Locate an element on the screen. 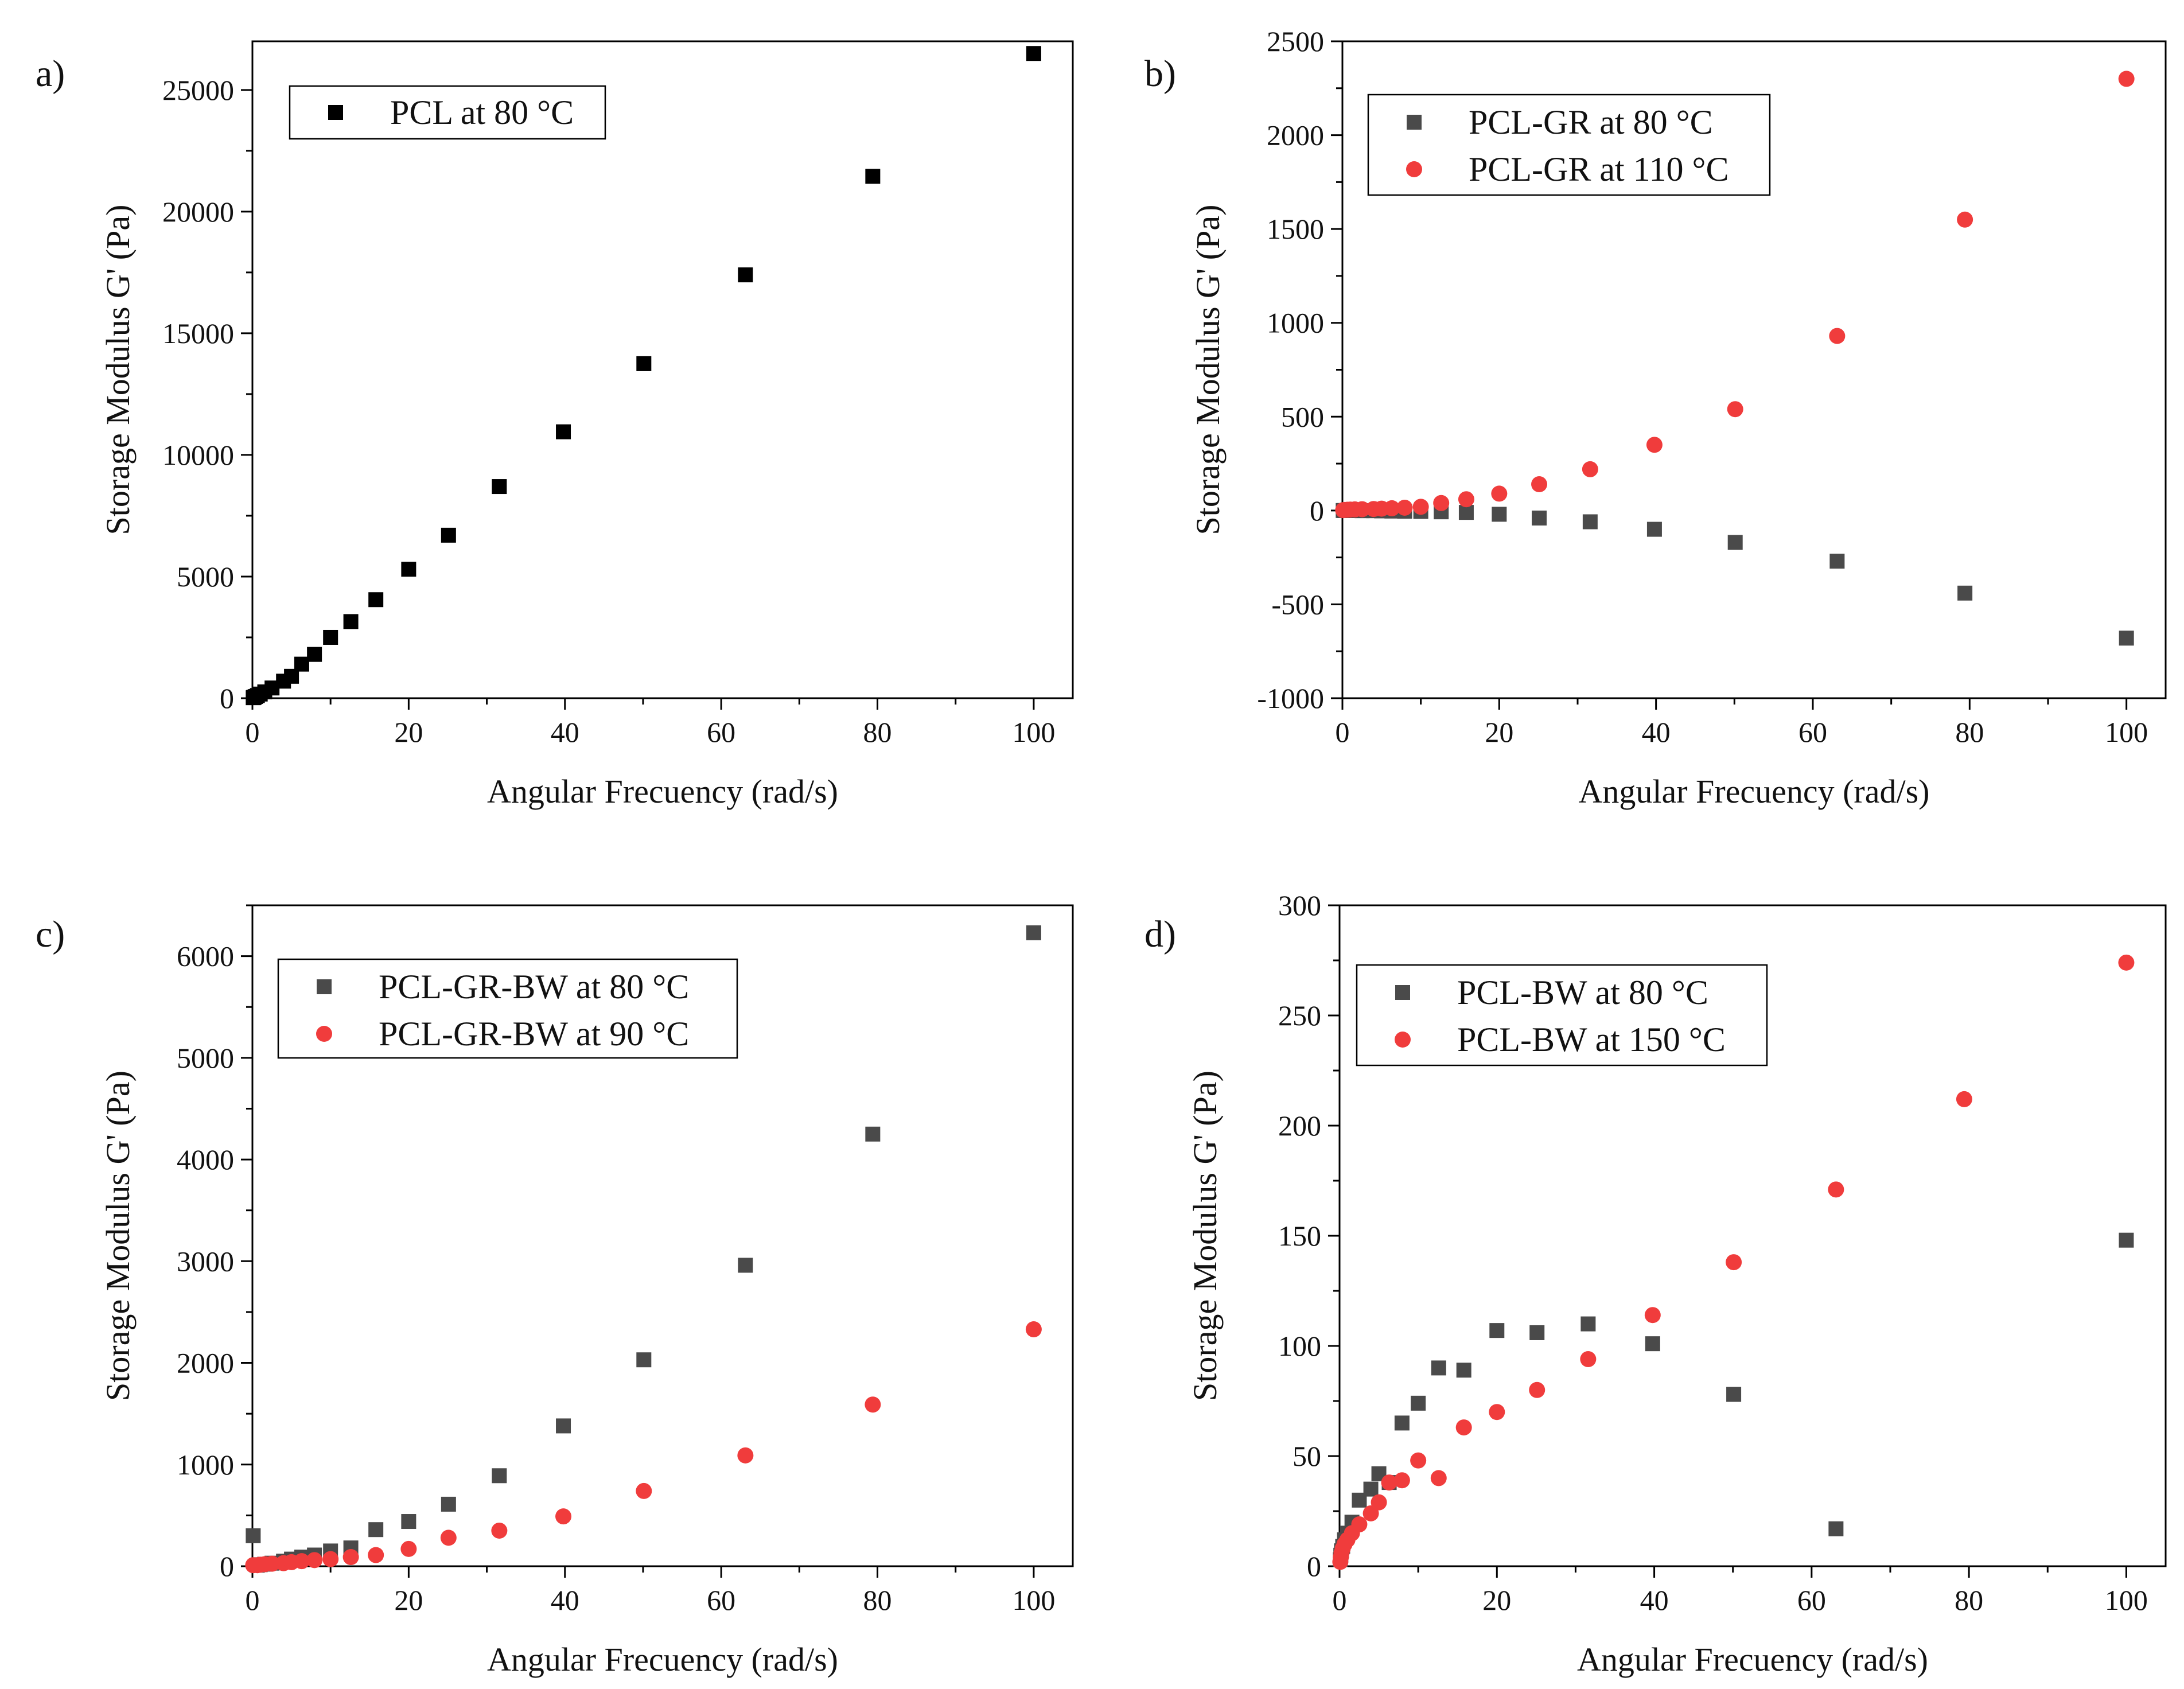 This screenshot has height=1689, width=2184. legend: PCL-BW at 80 °C PCL-BW at 150 °C is located at coordinates (1562, 1016).